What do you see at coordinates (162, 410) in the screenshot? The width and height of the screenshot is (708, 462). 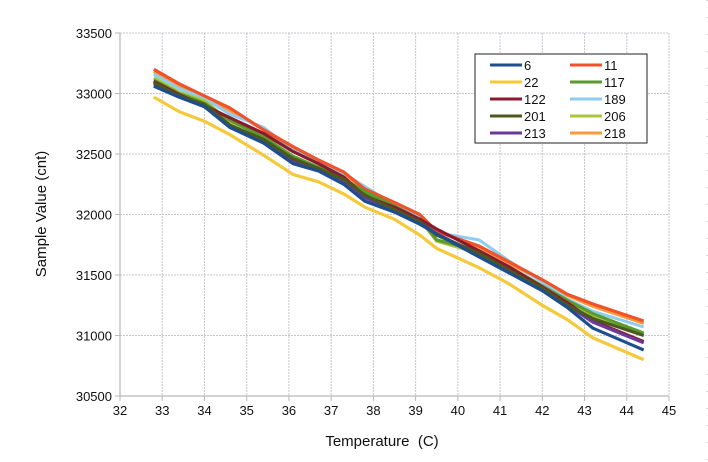 I see `x-tick-label: 33` at bounding box center [162, 410].